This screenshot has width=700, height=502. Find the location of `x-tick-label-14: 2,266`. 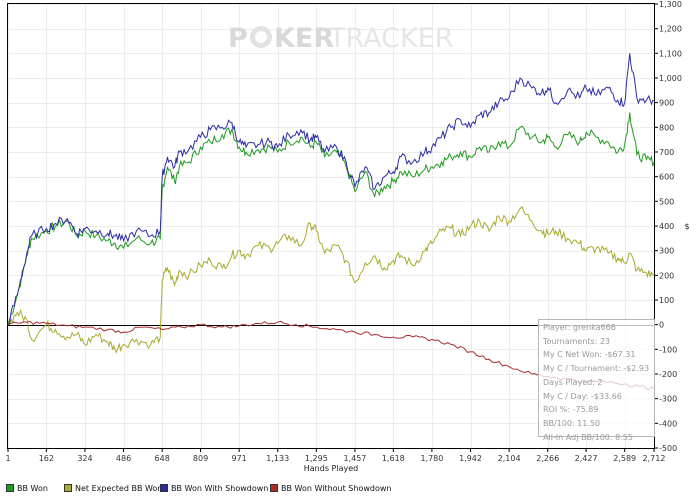

x-tick-label-14: 2,266 is located at coordinates (547, 458).